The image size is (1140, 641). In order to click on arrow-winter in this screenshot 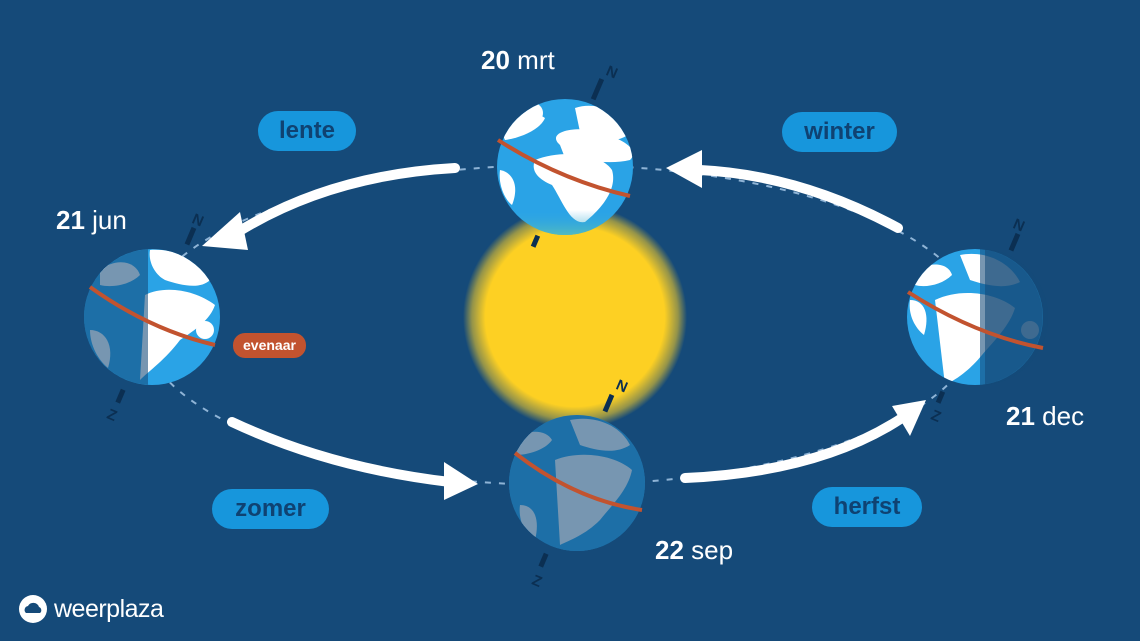, I will do `click(799, 199)`.